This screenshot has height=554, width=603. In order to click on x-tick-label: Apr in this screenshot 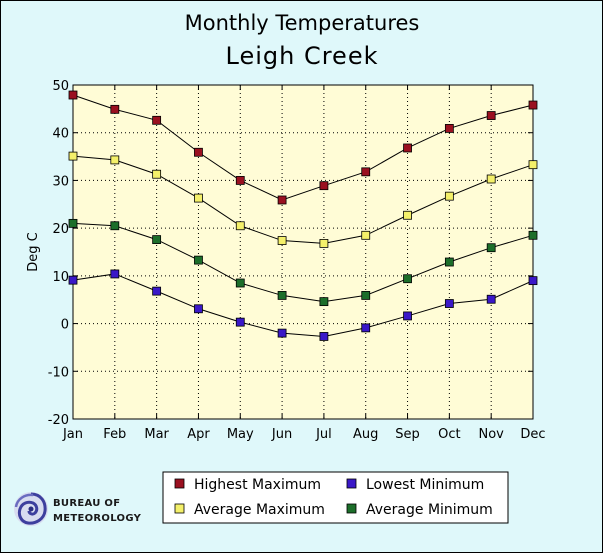, I will do `click(198, 434)`.